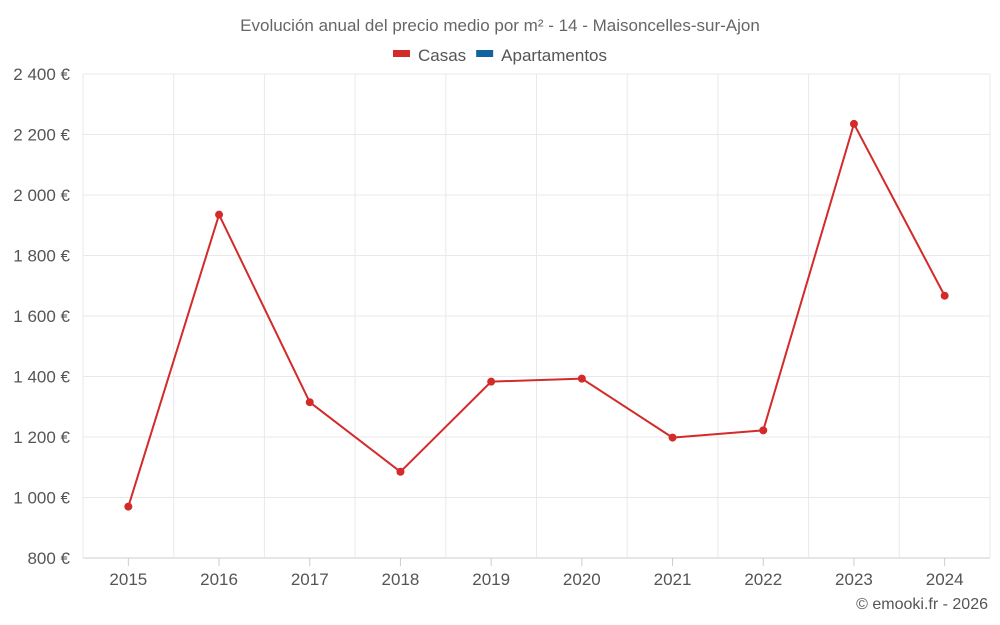 This screenshot has height=625, width=1000. What do you see at coordinates (763, 579) in the screenshot?
I see `x-tick-label: 2022` at bounding box center [763, 579].